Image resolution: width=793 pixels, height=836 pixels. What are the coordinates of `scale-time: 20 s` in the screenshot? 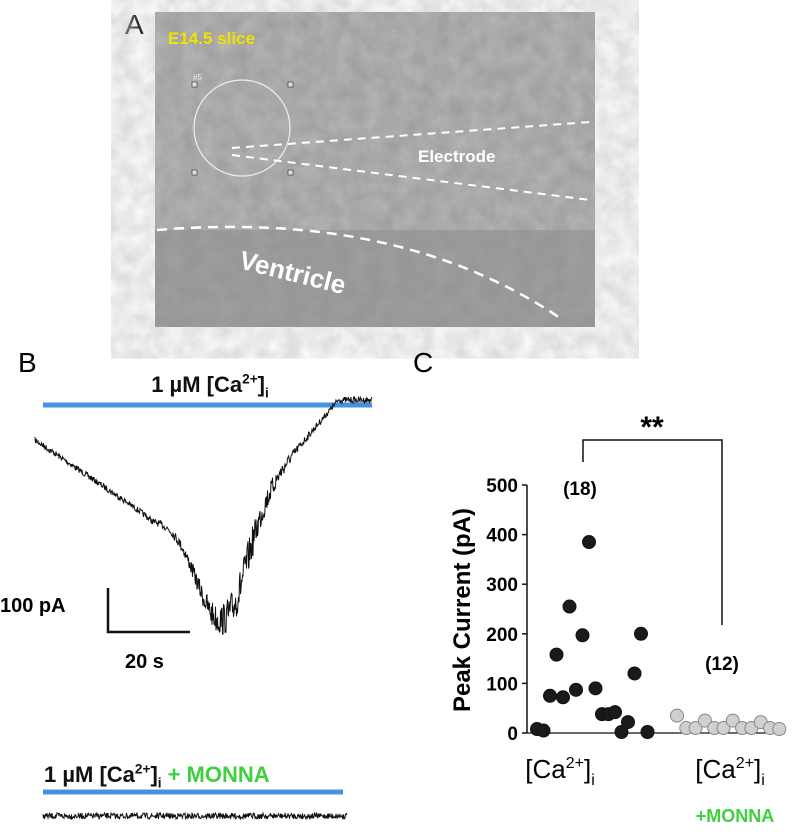 It's located at (144, 662).